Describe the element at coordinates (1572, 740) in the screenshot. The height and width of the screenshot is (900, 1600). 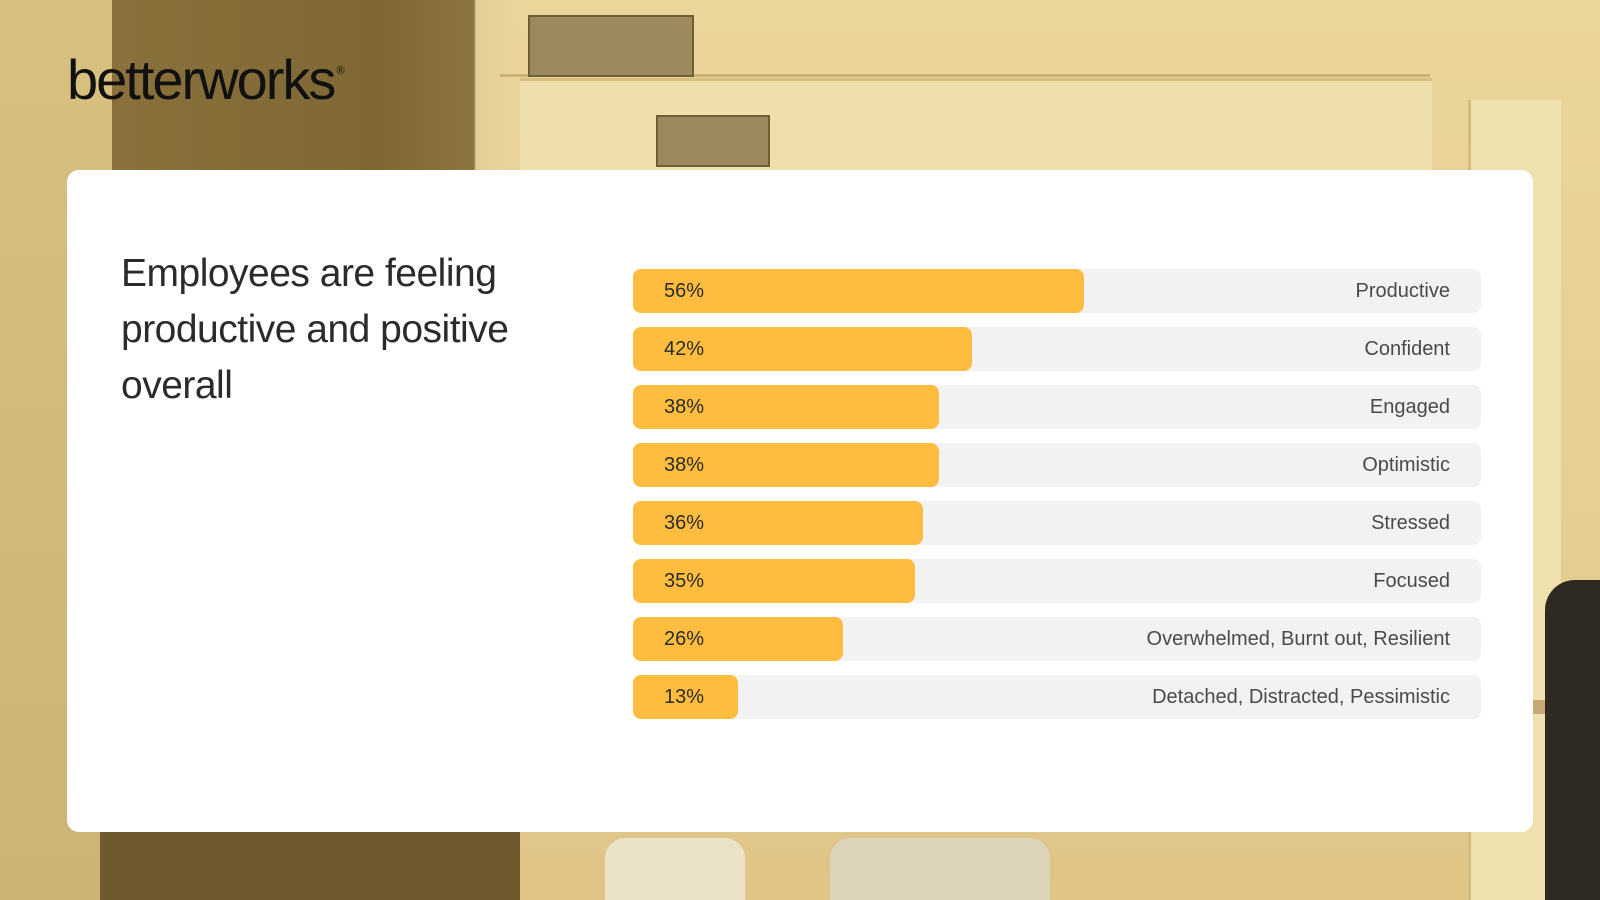
I see `background-person` at that location.